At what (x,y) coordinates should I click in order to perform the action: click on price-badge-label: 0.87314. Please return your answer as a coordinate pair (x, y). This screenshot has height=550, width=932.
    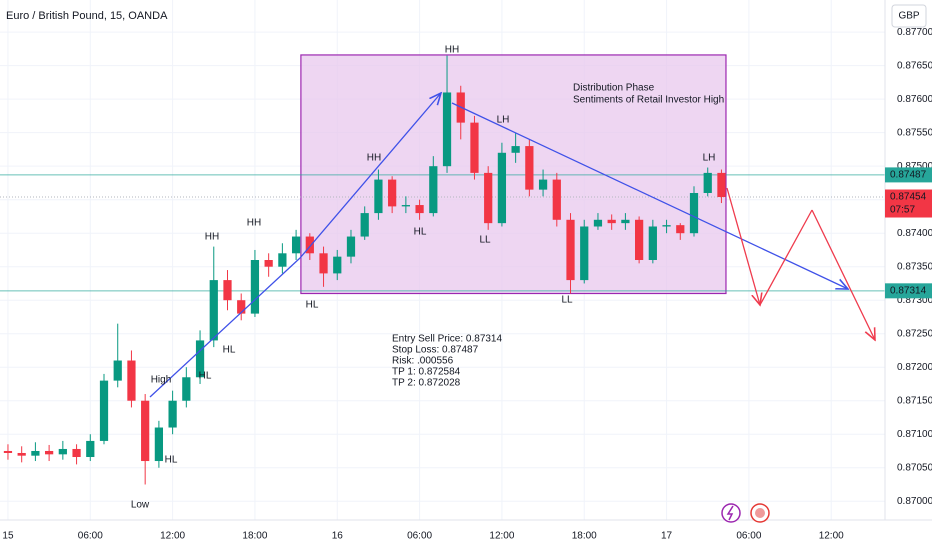
    Looking at the image, I should click on (908, 290).